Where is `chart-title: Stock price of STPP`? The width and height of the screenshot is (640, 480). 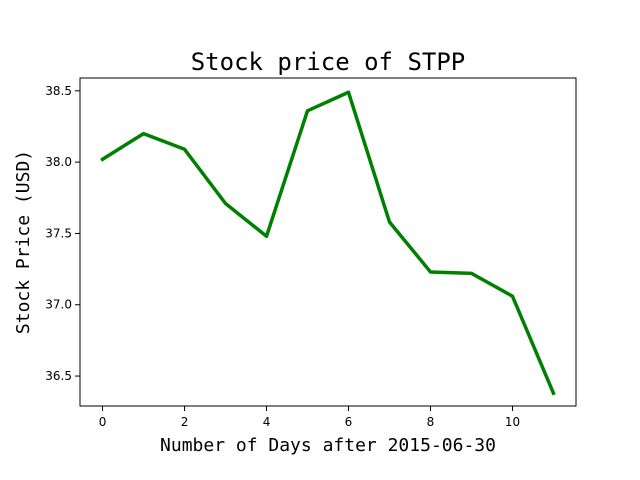
chart-title: Stock price of STPP is located at coordinates (328, 62).